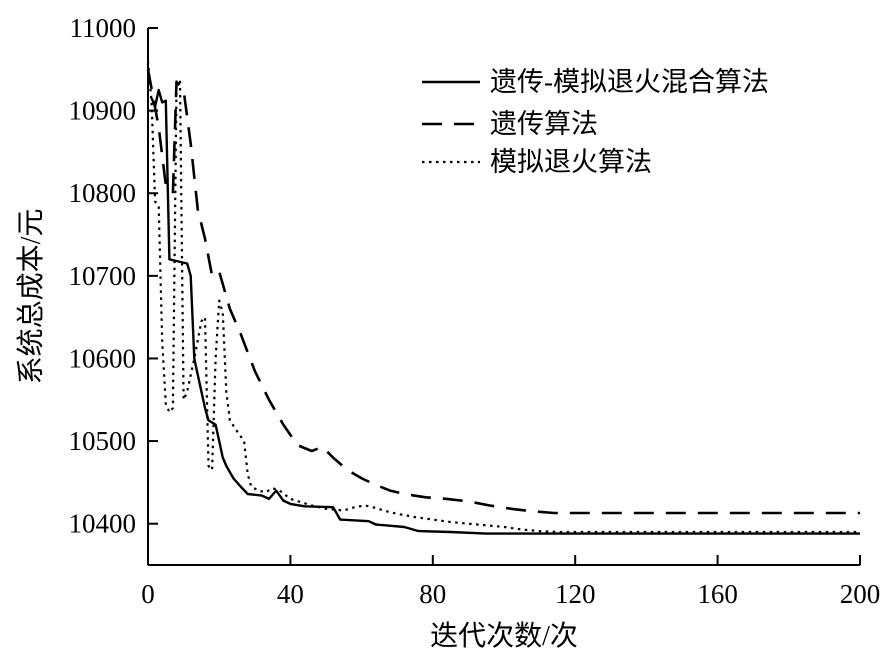  Describe the element at coordinates (717, 594) in the screenshot. I see `x-tick-label: 160` at that location.